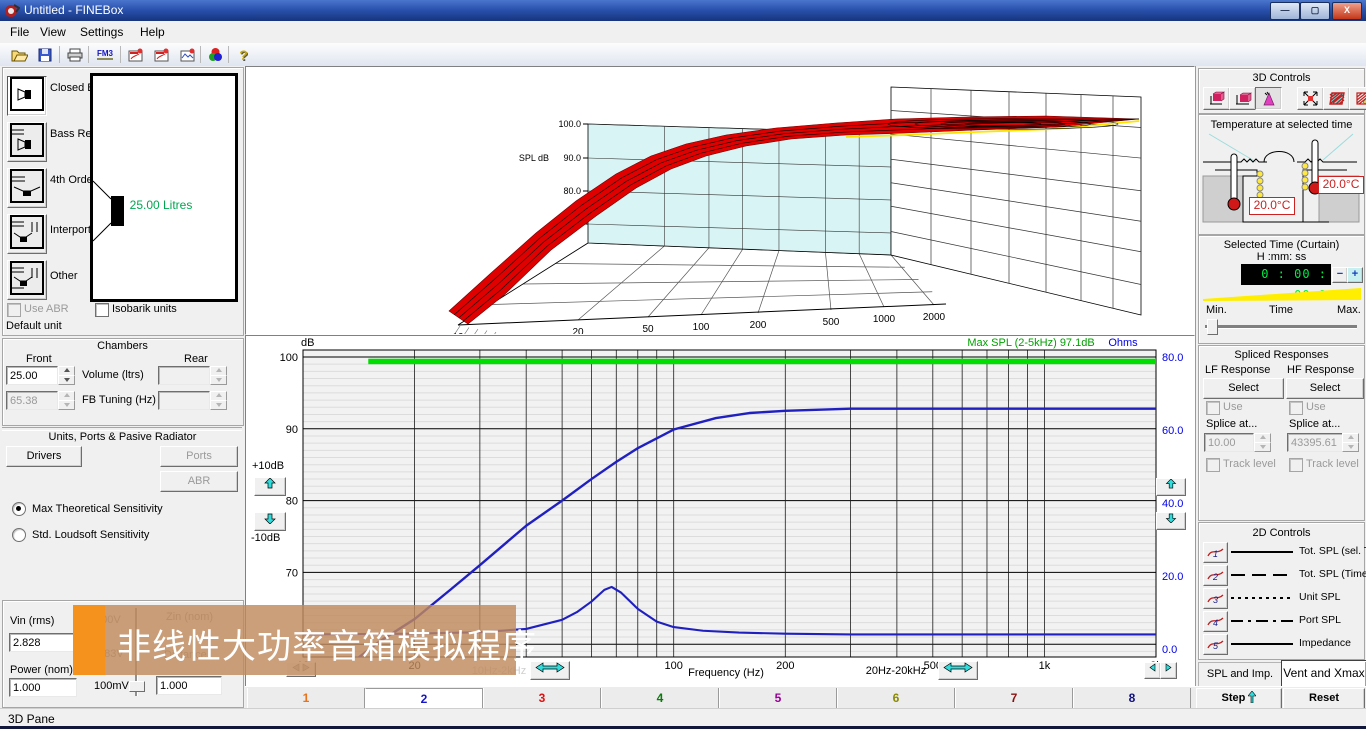 This screenshot has height=729, width=1366. I want to click on step-button: Step, so click(1239, 699).